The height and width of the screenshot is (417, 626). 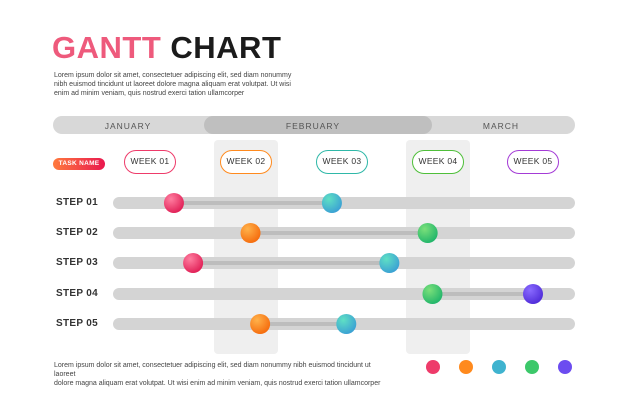 What do you see at coordinates (466, 367) in the screenshot?
I see `legend-dot-orange` at bounding box center [466, 367].